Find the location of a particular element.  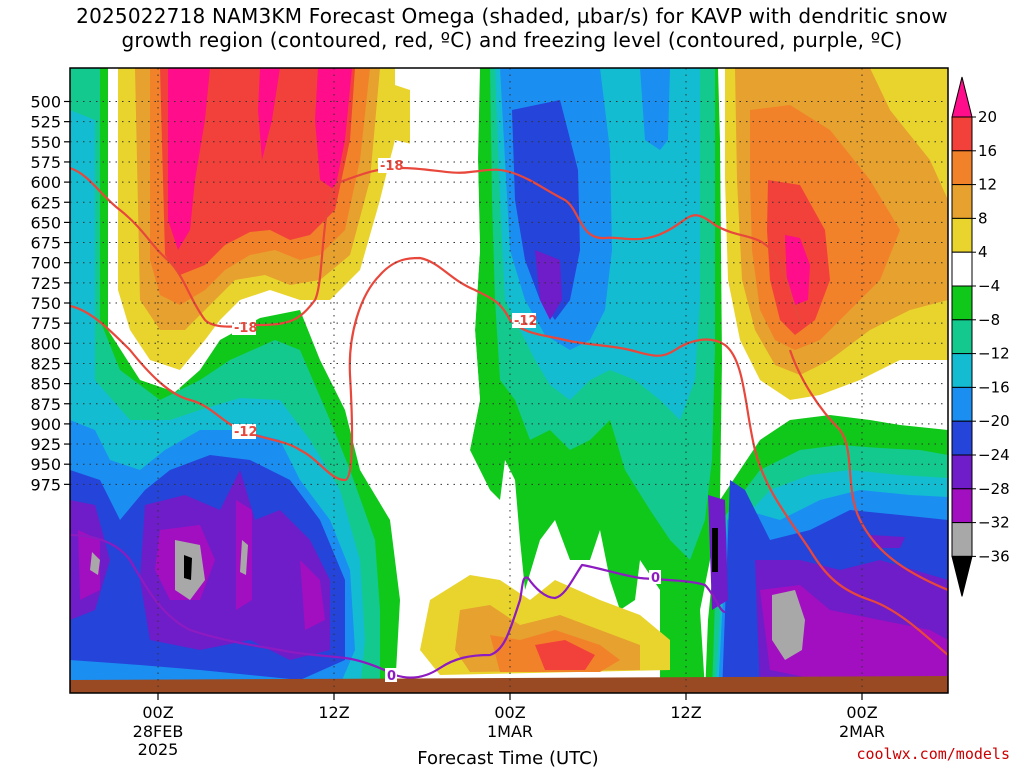

x-tick-label-4: 00Z is located at coordinates (861, 712).